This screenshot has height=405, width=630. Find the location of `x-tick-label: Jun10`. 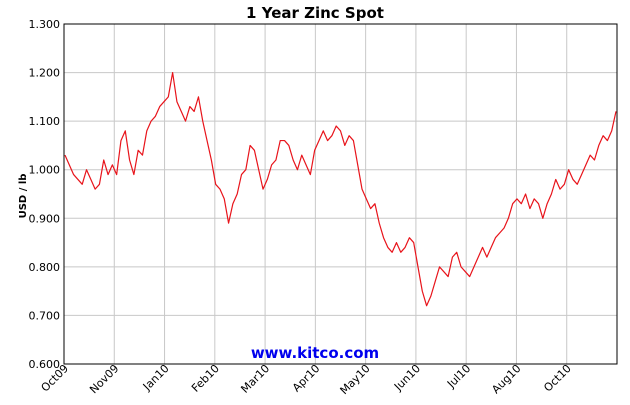

x-tick-label: Jun10 is located at coordinates (407, 378).